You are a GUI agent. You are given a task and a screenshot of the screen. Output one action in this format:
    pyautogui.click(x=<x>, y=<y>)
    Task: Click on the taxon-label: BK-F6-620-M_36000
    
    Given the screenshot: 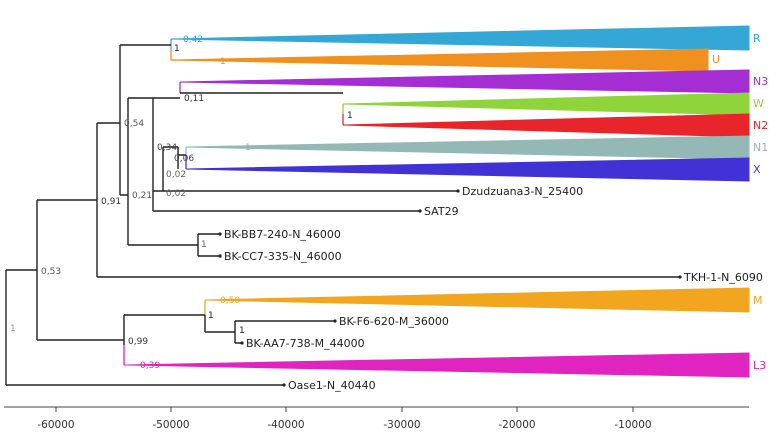 What is the action you would take?
    pyautogui.click(x=394, y=321)
    